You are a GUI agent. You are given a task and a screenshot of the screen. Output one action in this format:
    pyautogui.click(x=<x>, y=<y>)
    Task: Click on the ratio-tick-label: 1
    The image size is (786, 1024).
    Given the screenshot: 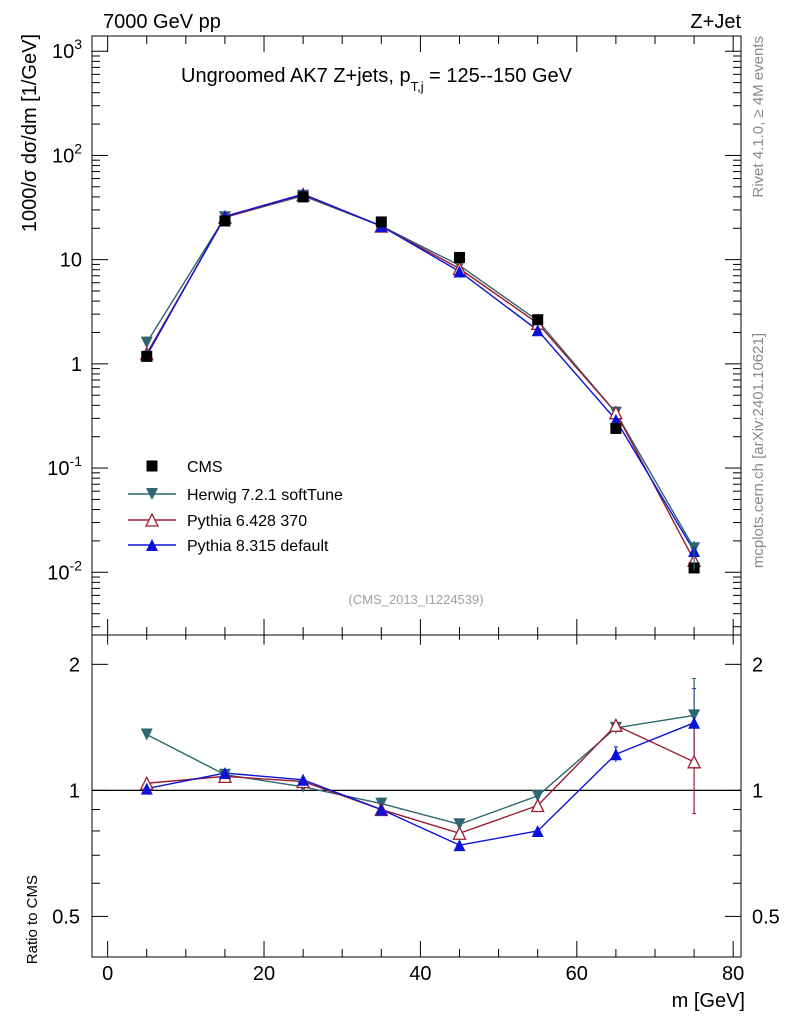 What is the action you would take?
    pyautogui.click(x=74, y=791)
    